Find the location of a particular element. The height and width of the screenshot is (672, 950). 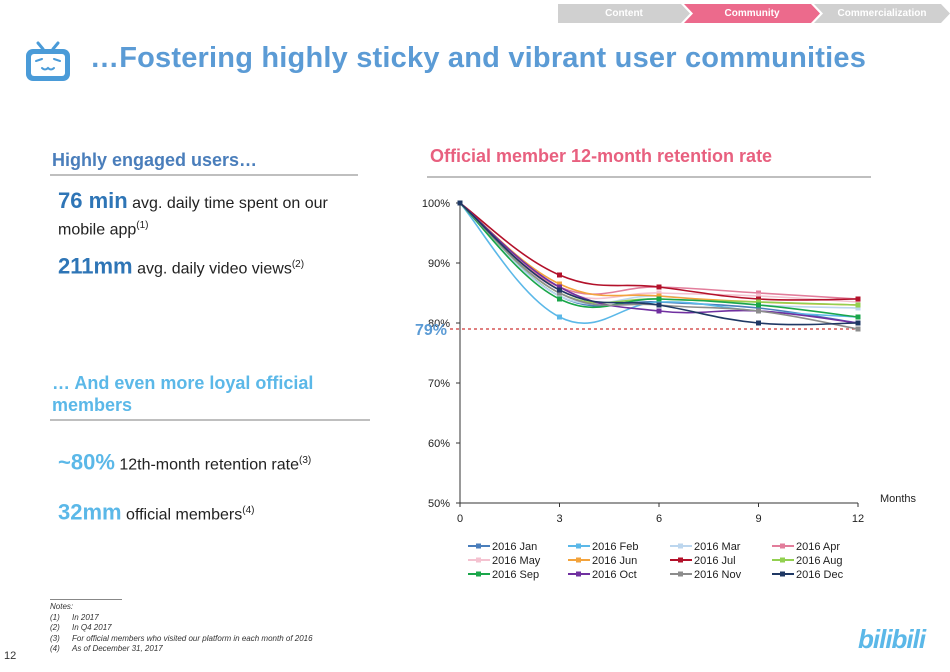

nav-item-commercialization: Commercialization is located at coordinates (882, 13).